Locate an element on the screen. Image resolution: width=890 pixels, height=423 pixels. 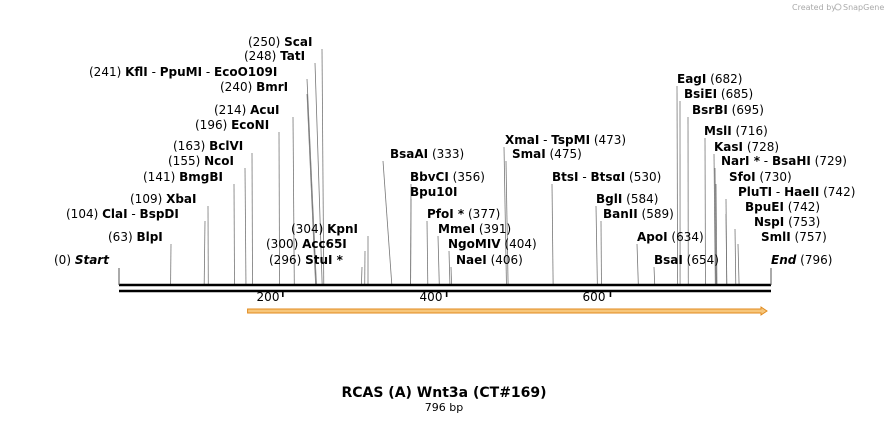
site-clai-bspdi-label: (104) ClaI - BspDI is located at coordinates (122, 214).